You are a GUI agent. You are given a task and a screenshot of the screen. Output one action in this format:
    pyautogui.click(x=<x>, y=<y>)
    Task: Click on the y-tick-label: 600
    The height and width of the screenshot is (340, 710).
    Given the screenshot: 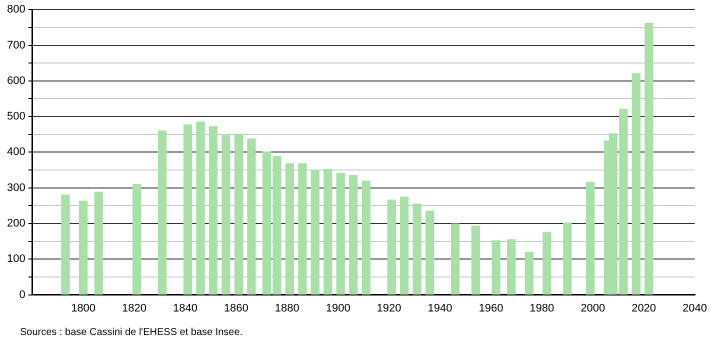 What is the action you would take?
    pyautogui.click(x=16, y=80)
    